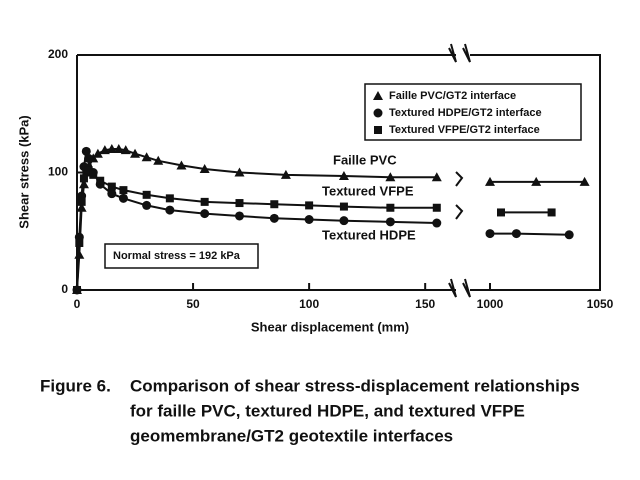 Image resolution: width=640 pixels, height=480 pixels. What do you see at coordinates (193, 304) in the screenshot?
I see `x-tick-label: 50` at bounding box center [193, 304].